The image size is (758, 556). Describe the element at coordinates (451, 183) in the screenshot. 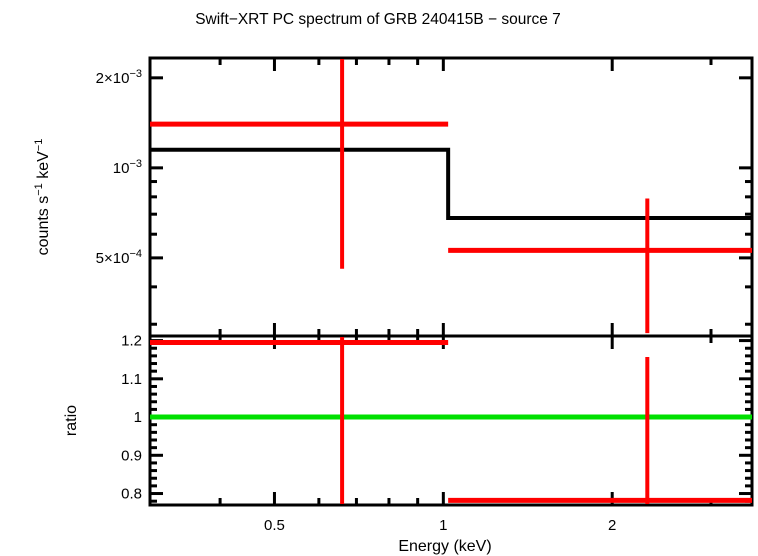

I see `model-line` at that location.